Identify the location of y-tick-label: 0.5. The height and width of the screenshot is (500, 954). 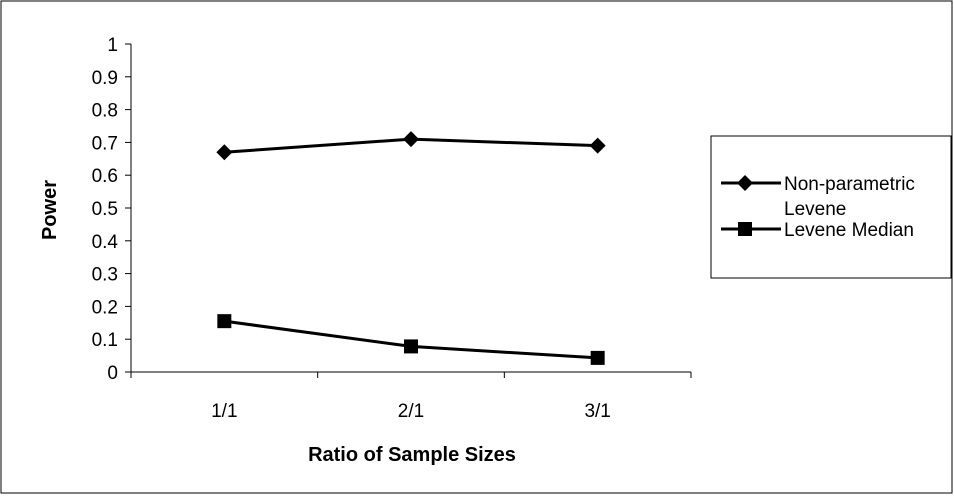
(105, 209).